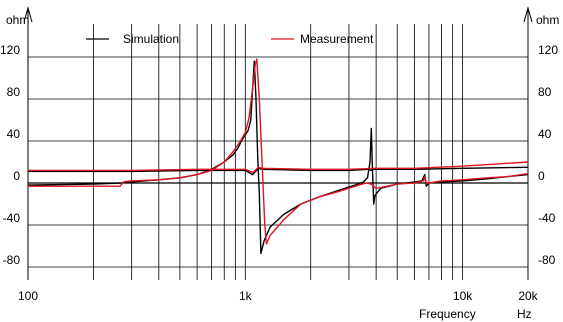 The width and height of the screenshot is (563, 322). What do you see at coordinates (541, 176) in the screenshot?
I see `y-tick-label-right: 0` at bounding box center [541, 176].